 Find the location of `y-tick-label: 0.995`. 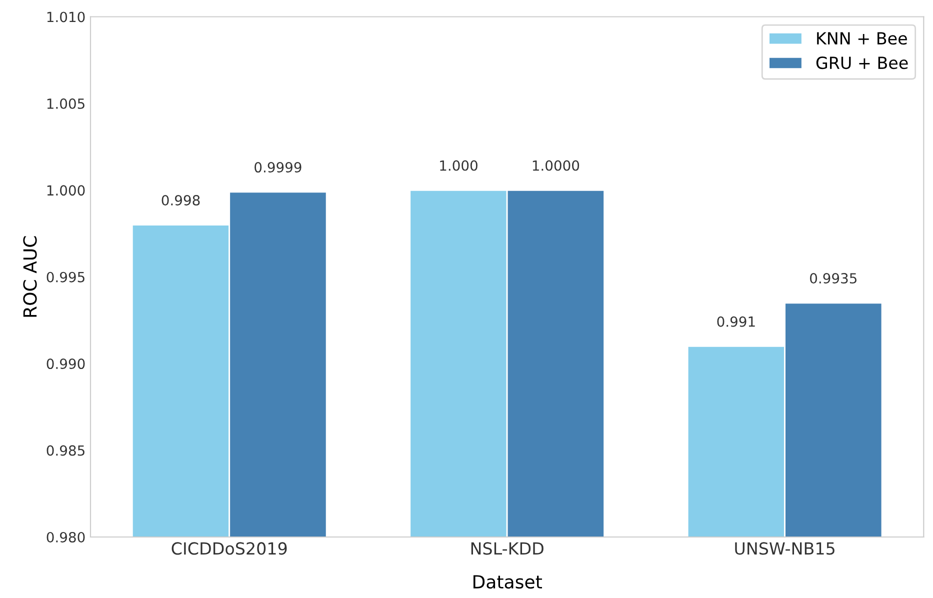

y-tick-label: 0.995 is located at coordinates (65, 277).